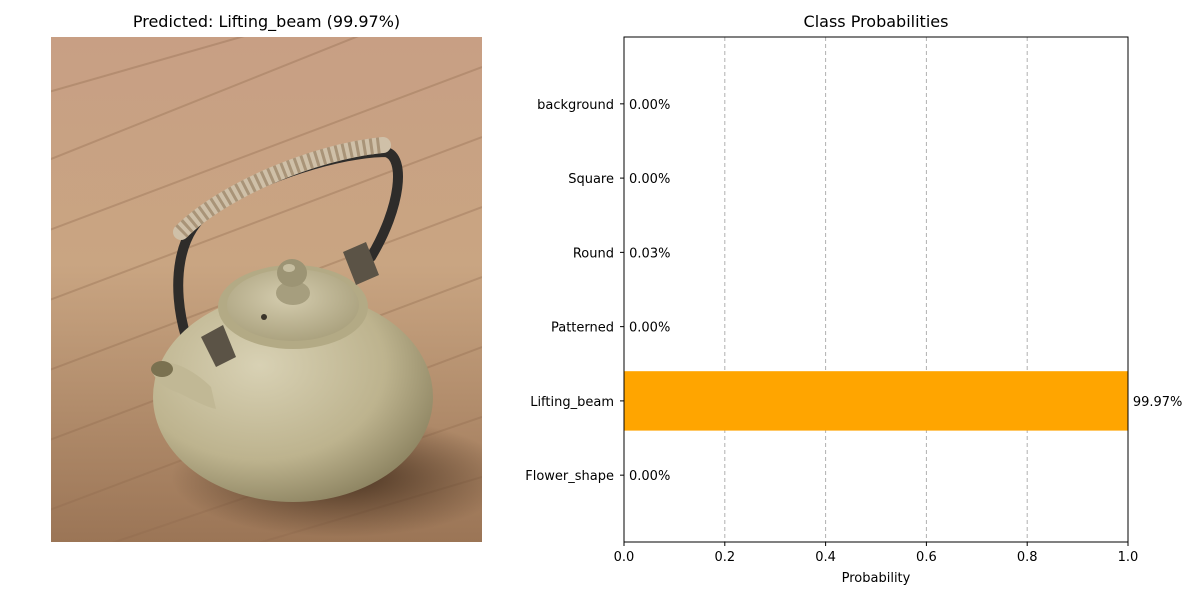  I want to click on x-tick-label: 0.0, so click(624, 557).